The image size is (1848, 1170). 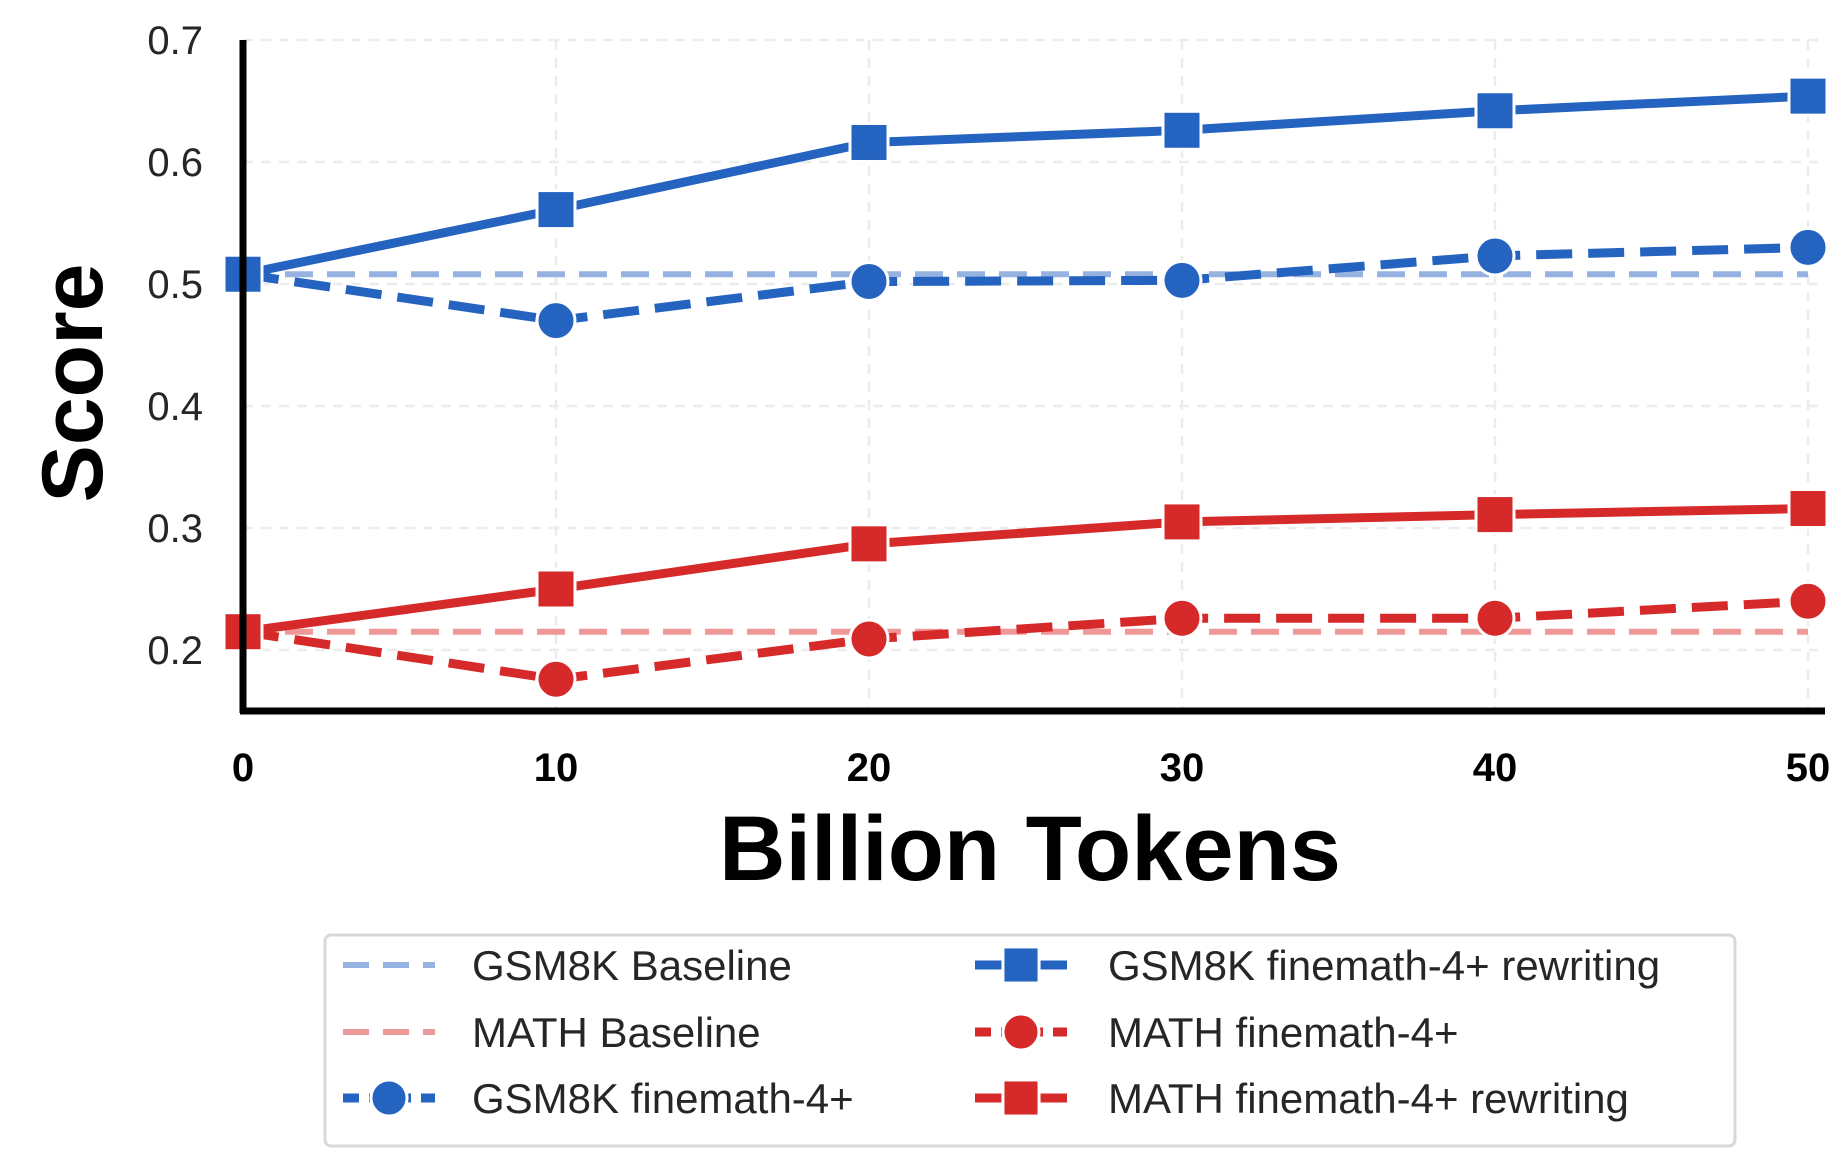 What do you see at coordinates (1384, 965) in the screenshot?
I see `legend-label: GSM8K finemath-4+ rewriting` at bounding box center [1384, 965].